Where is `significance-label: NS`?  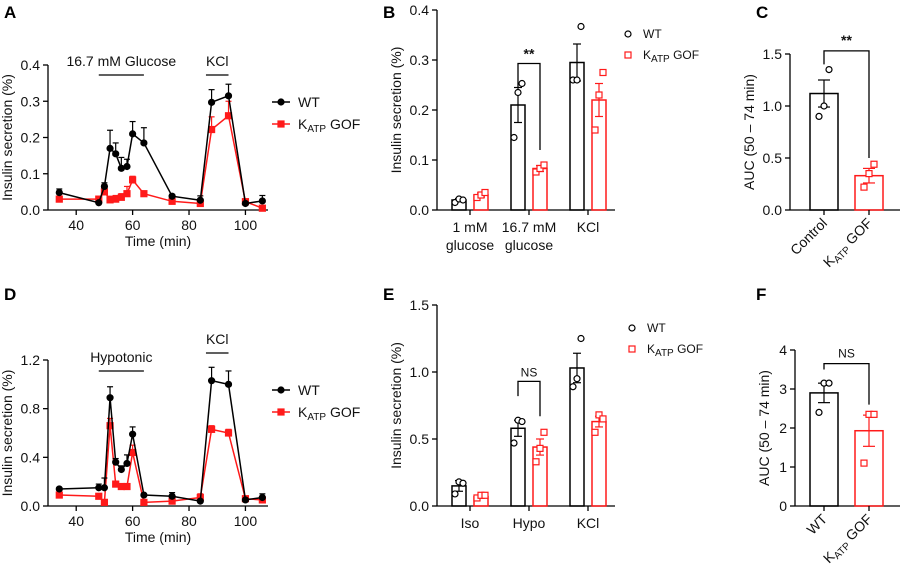
significance-label: NS is located at coordinates (529, 372).